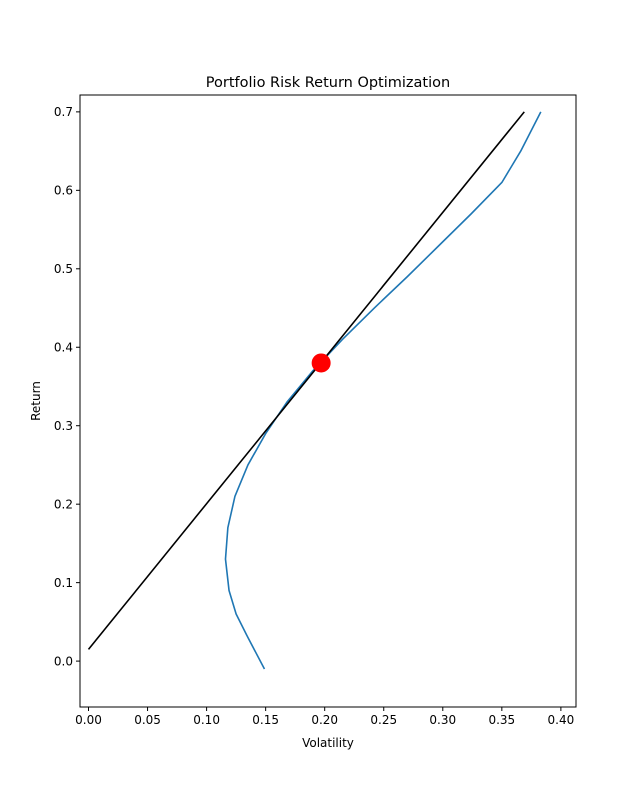 The height and width of the screenshot is (794, 640). What do you see at coordinates (36, 401) in the screenshot?
I see `y-axis-label: Return` at bounding box center [36, 401].